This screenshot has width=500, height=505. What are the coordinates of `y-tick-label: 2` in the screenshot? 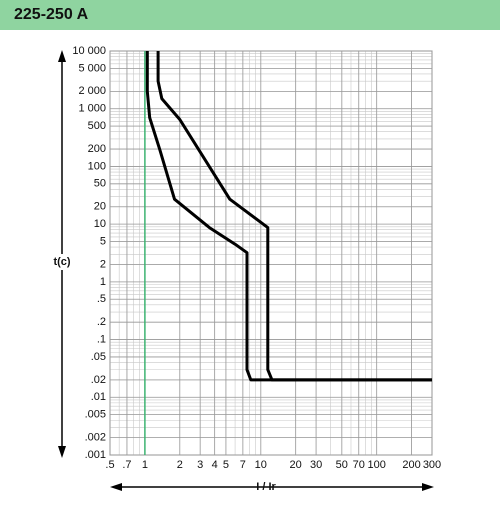 It's located at (103, 264).